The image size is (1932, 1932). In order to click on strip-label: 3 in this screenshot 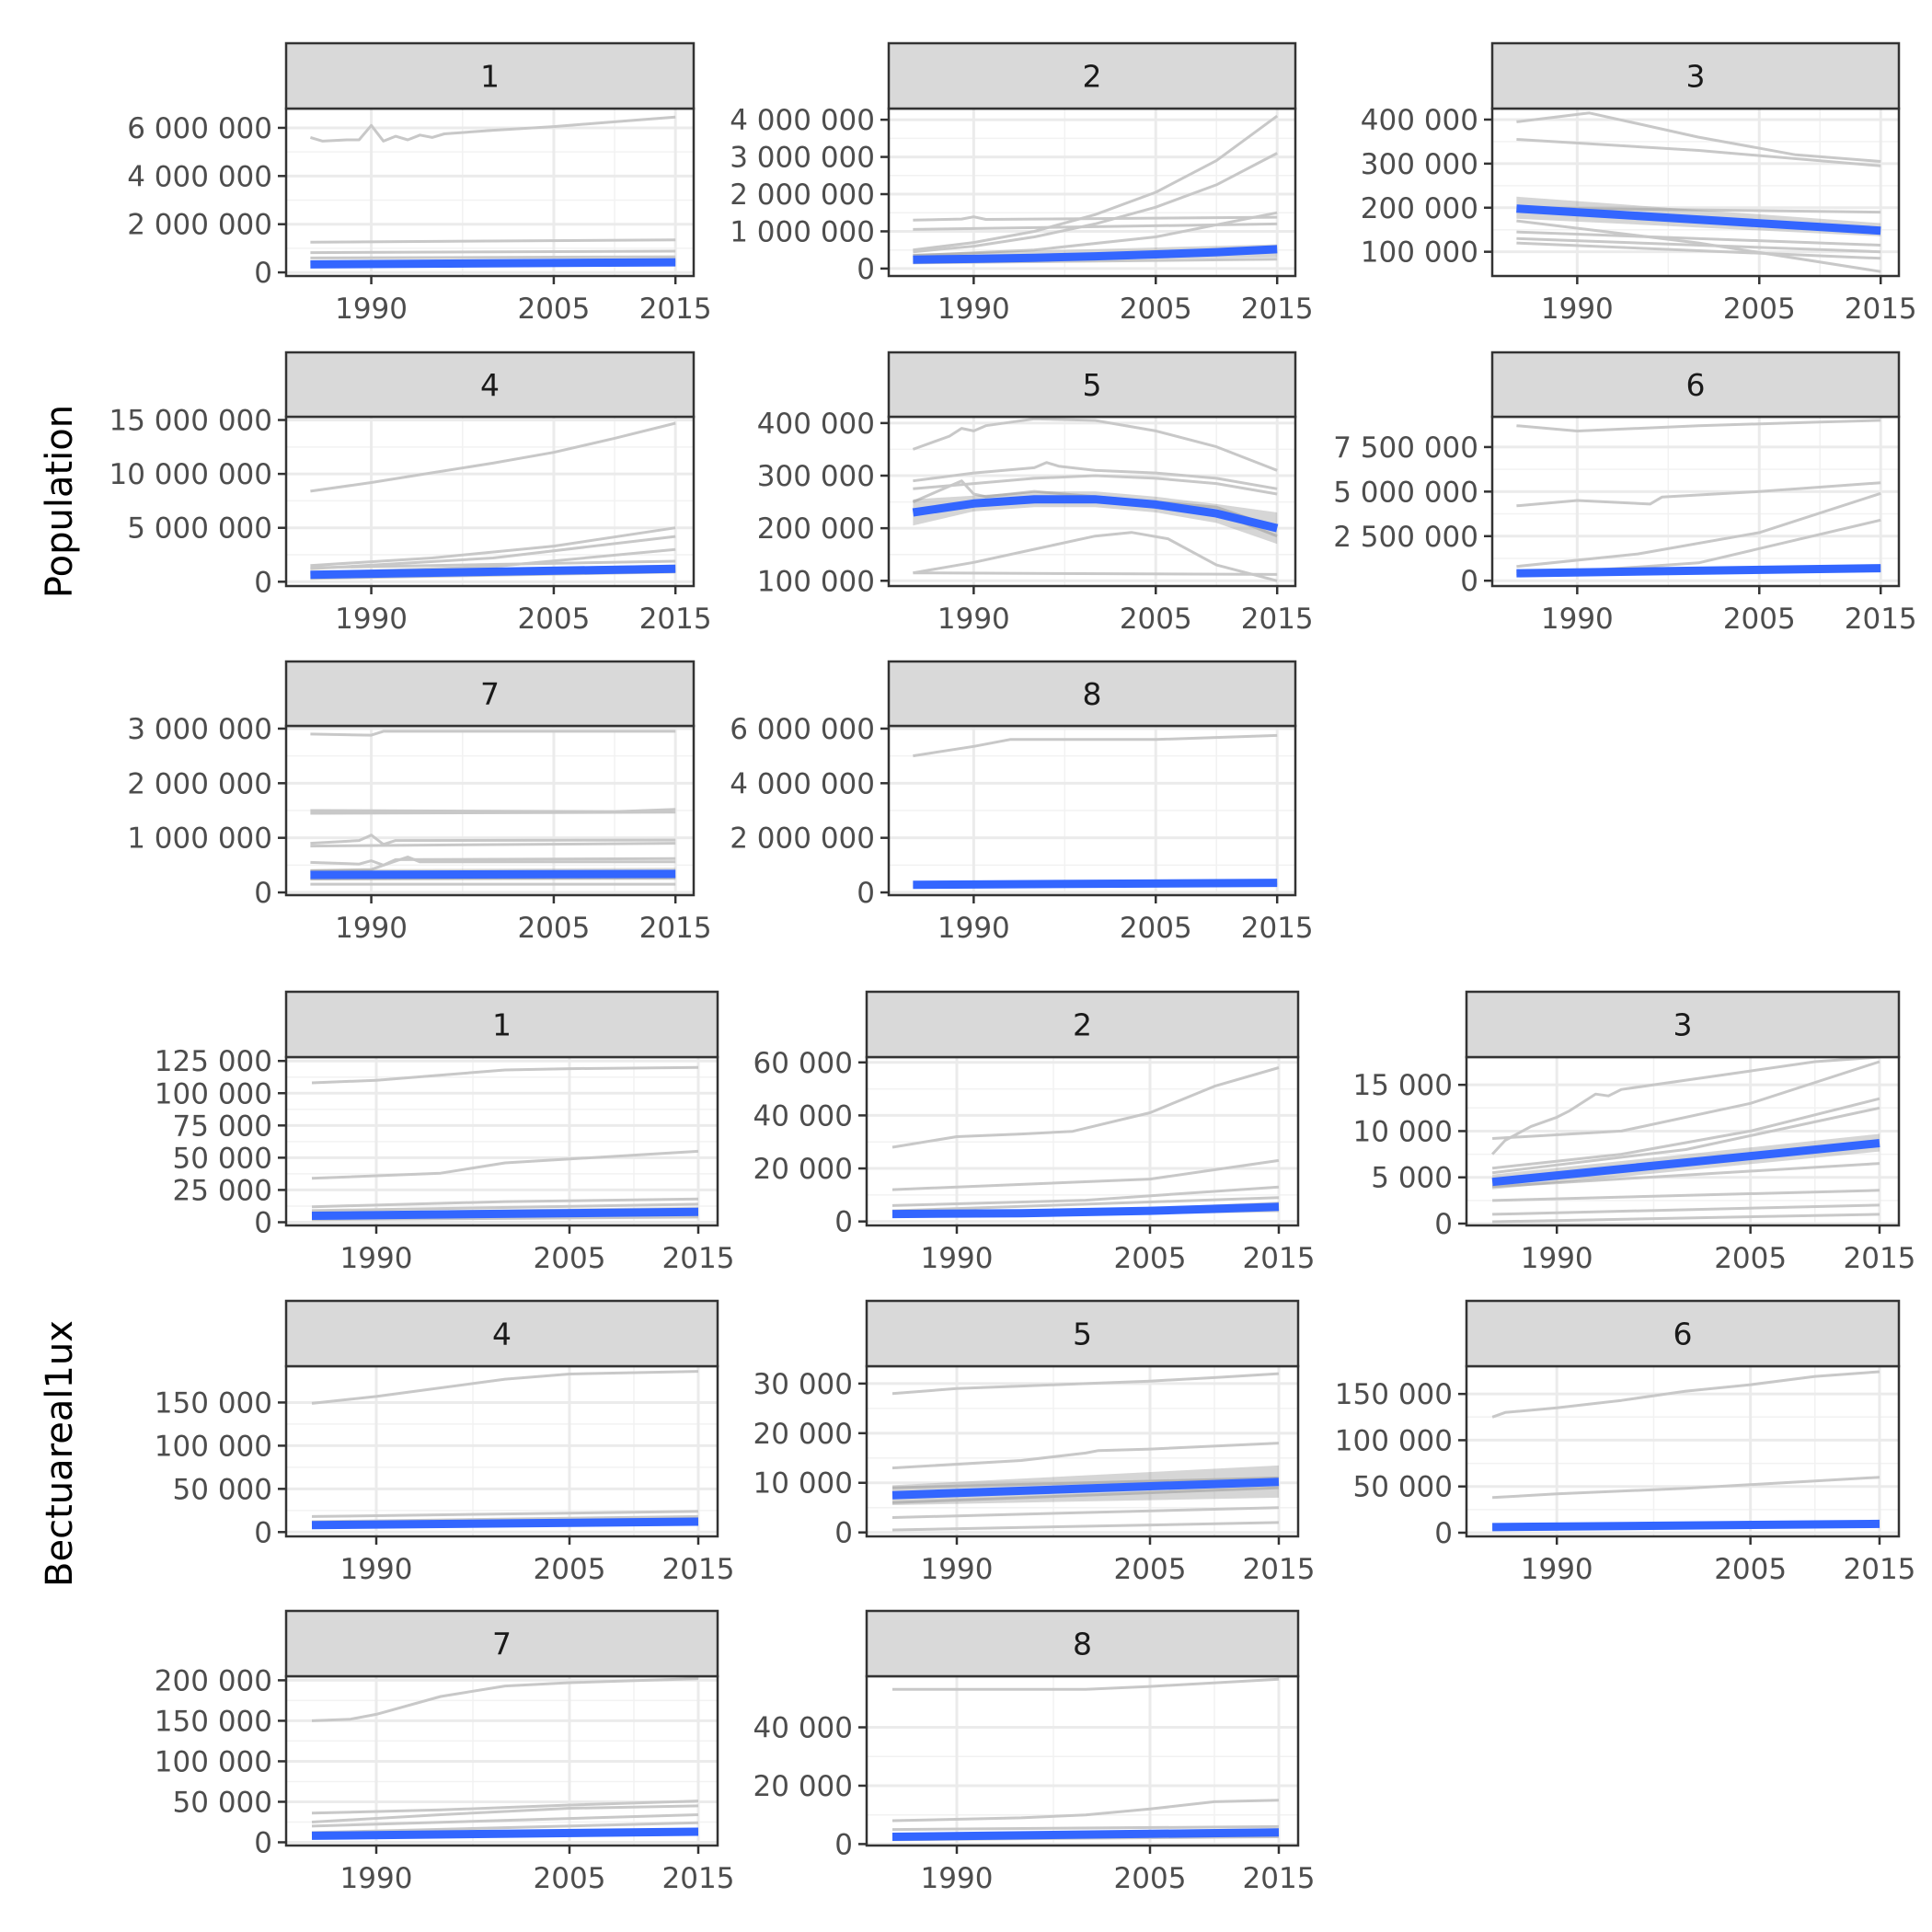, I will do `click(1683, 1025)`.